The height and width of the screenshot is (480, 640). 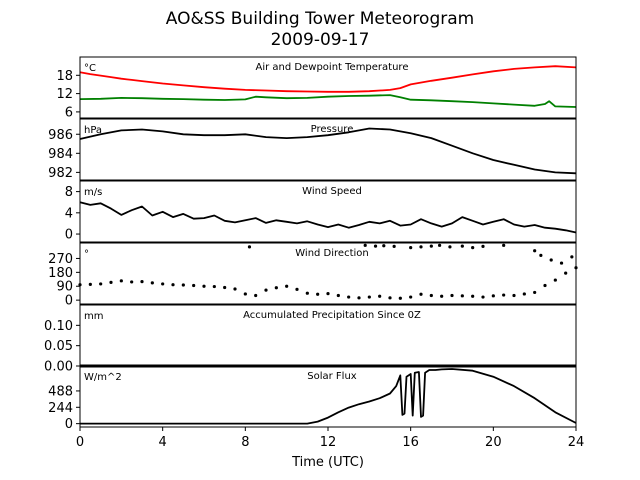 What do you see at coordinates (93, 192) in the screenshot?
I see `unit-label: m/s` at bounding box center [93, 192].